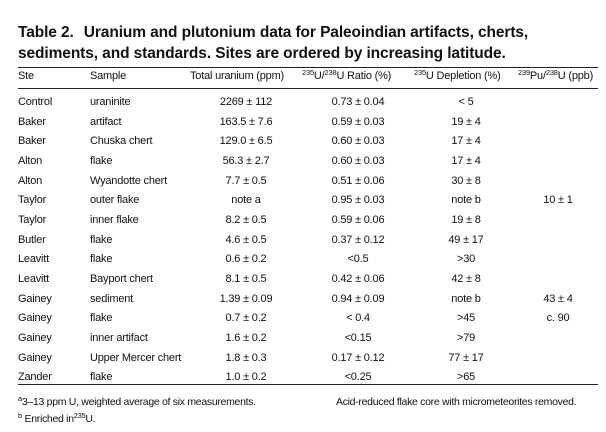  Describe the element at coordinates (466, 219) in the screenshot. I see `cell-depletion: 19 ± 8` at that location.